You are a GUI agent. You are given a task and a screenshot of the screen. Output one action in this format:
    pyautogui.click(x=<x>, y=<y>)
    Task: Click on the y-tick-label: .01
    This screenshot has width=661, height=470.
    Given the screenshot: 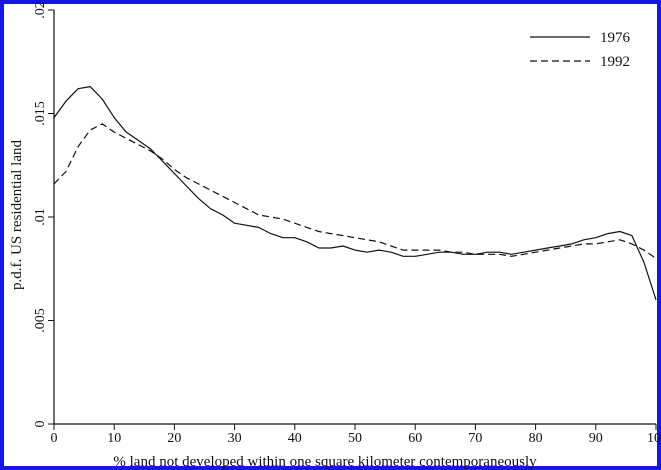 What is the action you would take?
    pyautogui.click(x=40, y=217)
    